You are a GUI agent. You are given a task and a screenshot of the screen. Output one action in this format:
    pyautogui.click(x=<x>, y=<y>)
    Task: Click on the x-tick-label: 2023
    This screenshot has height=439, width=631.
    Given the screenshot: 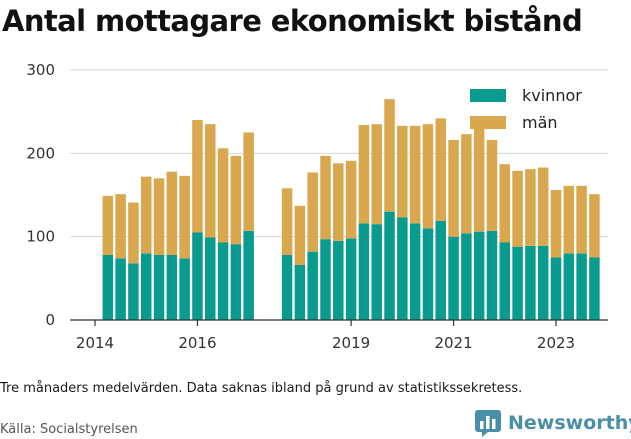 What is the action you would take?
    pyautogui.click(x=556, y=343)
    